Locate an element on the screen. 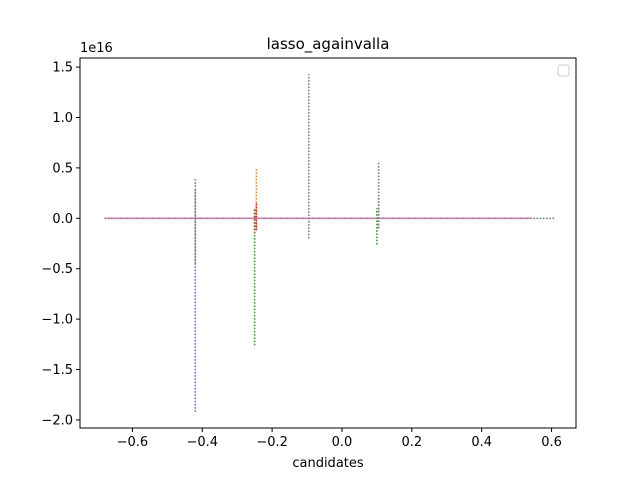 Image resolution: width=640 pixels, height=480 pixels. y-tick-label: 1.5 is located at coordinates (62, 68).